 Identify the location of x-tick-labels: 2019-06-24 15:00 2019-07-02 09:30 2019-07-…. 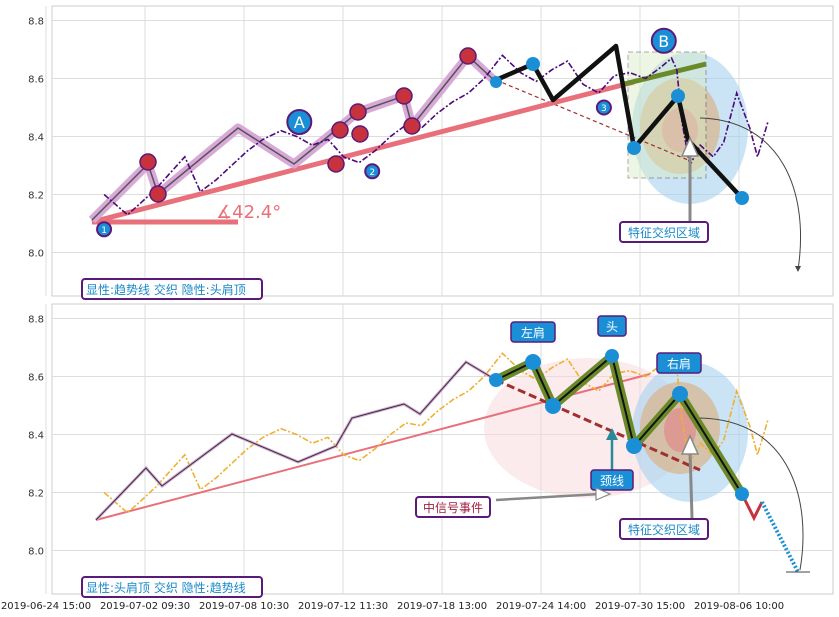
(392, 606).